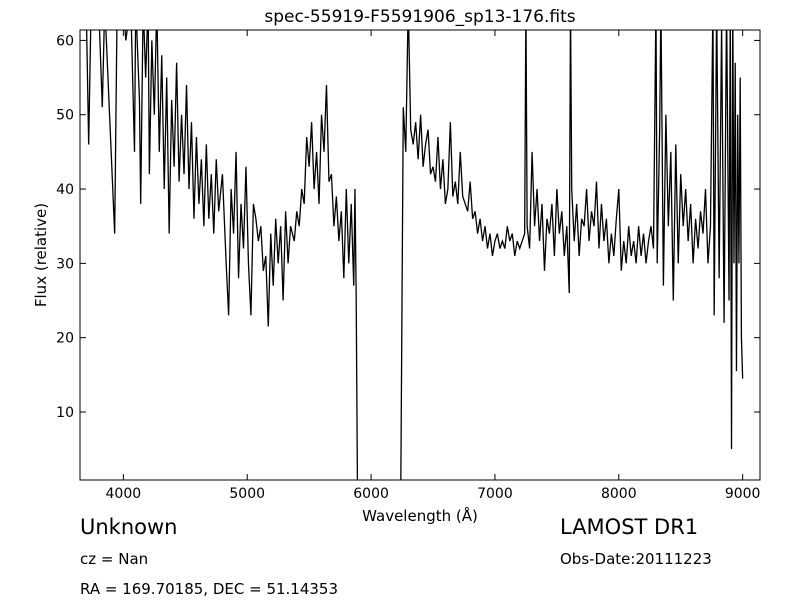  Describe the element at coordinates (65, 413) in the screenshot. I see `y-tick-label: 10` at that location.